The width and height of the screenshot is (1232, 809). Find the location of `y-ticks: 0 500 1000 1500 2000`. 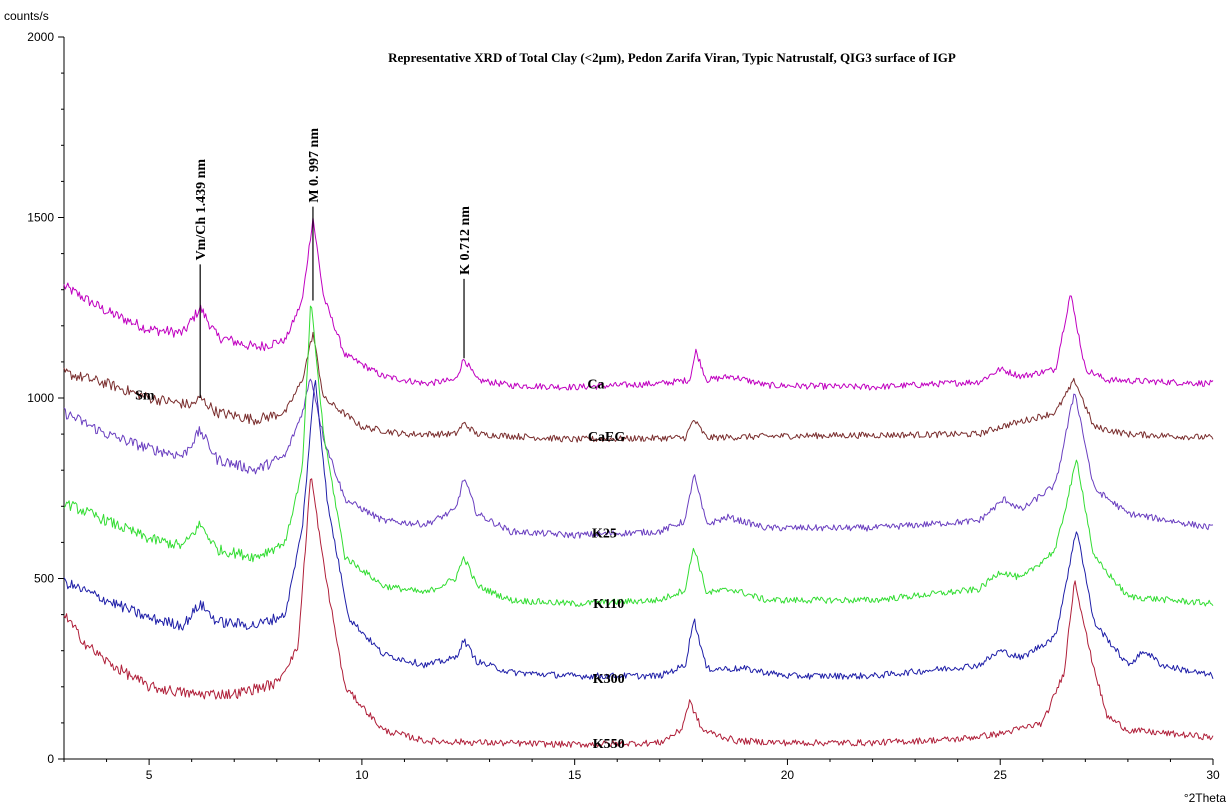

y-ticks: 0 500 1000 1500 2000 is located at coordinates (45, 398).